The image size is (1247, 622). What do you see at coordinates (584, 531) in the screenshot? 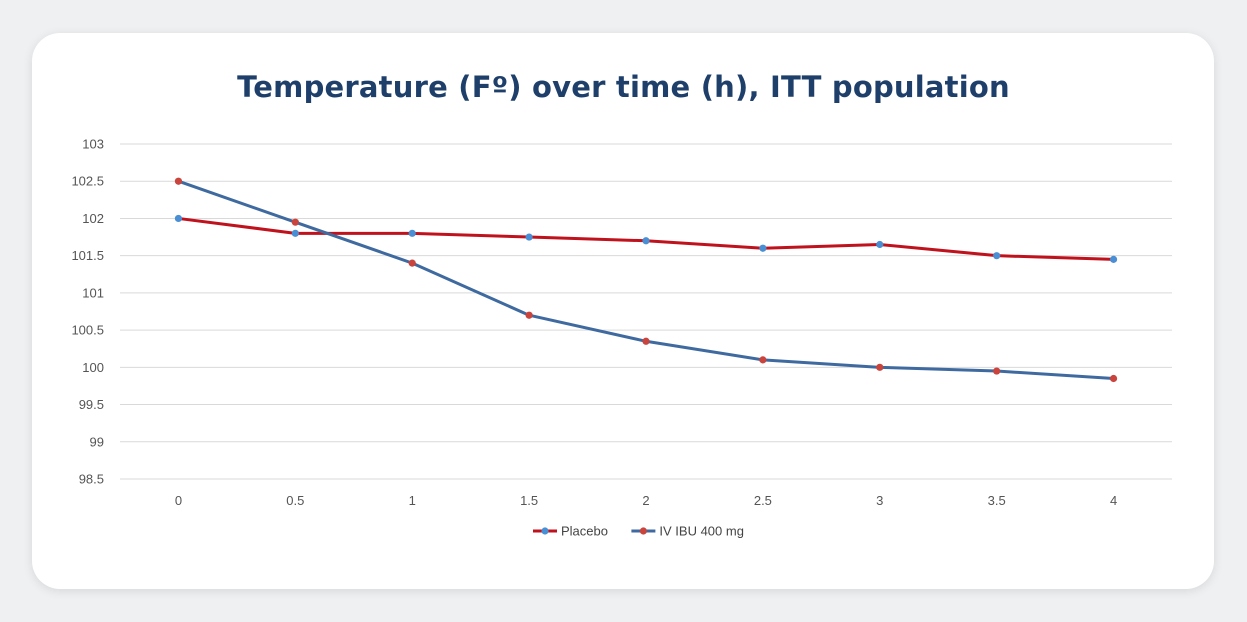
I see `legend-label: Placebo` at bounding box center [584, 531].